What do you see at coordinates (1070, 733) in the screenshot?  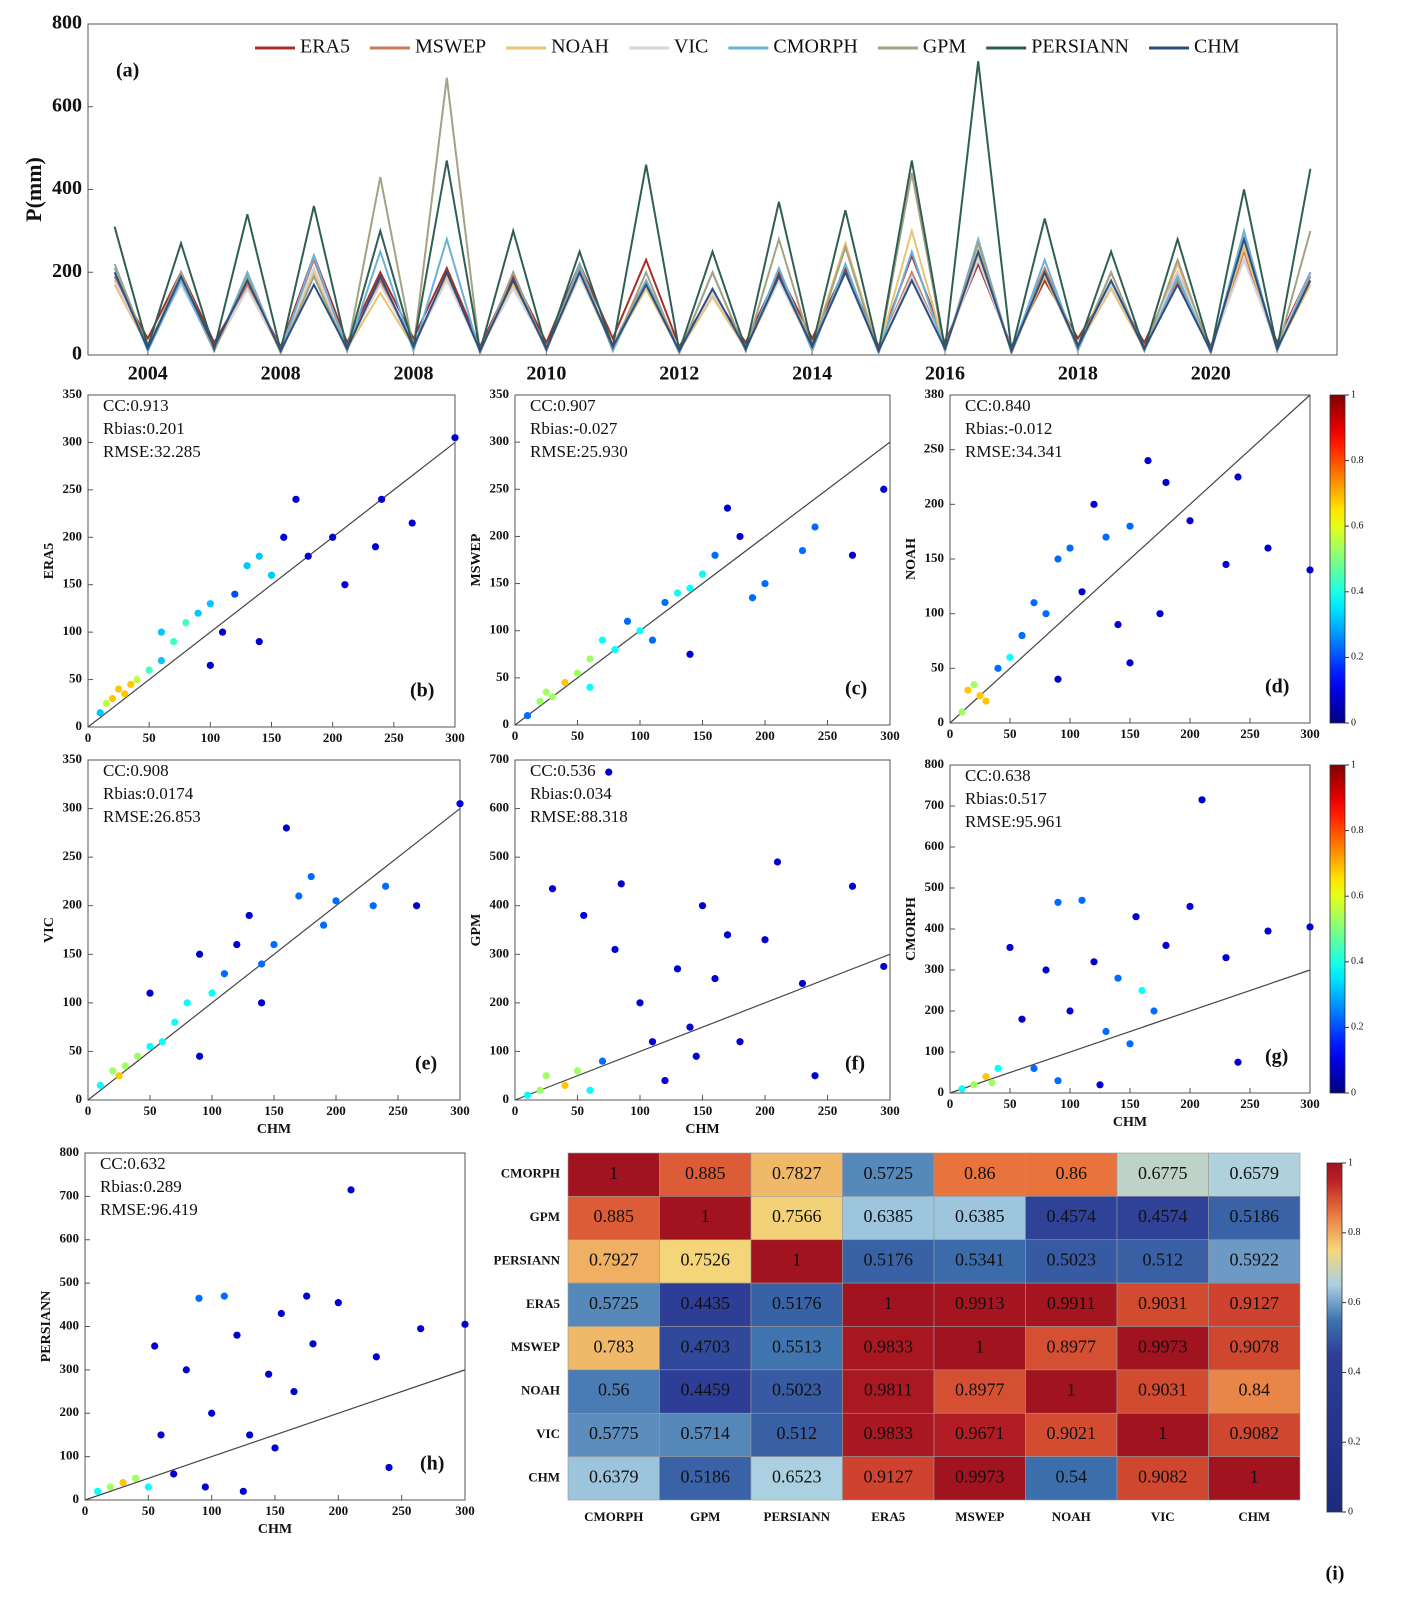 I see `x-tick-label: 100` at bounding box center [1070, 733].